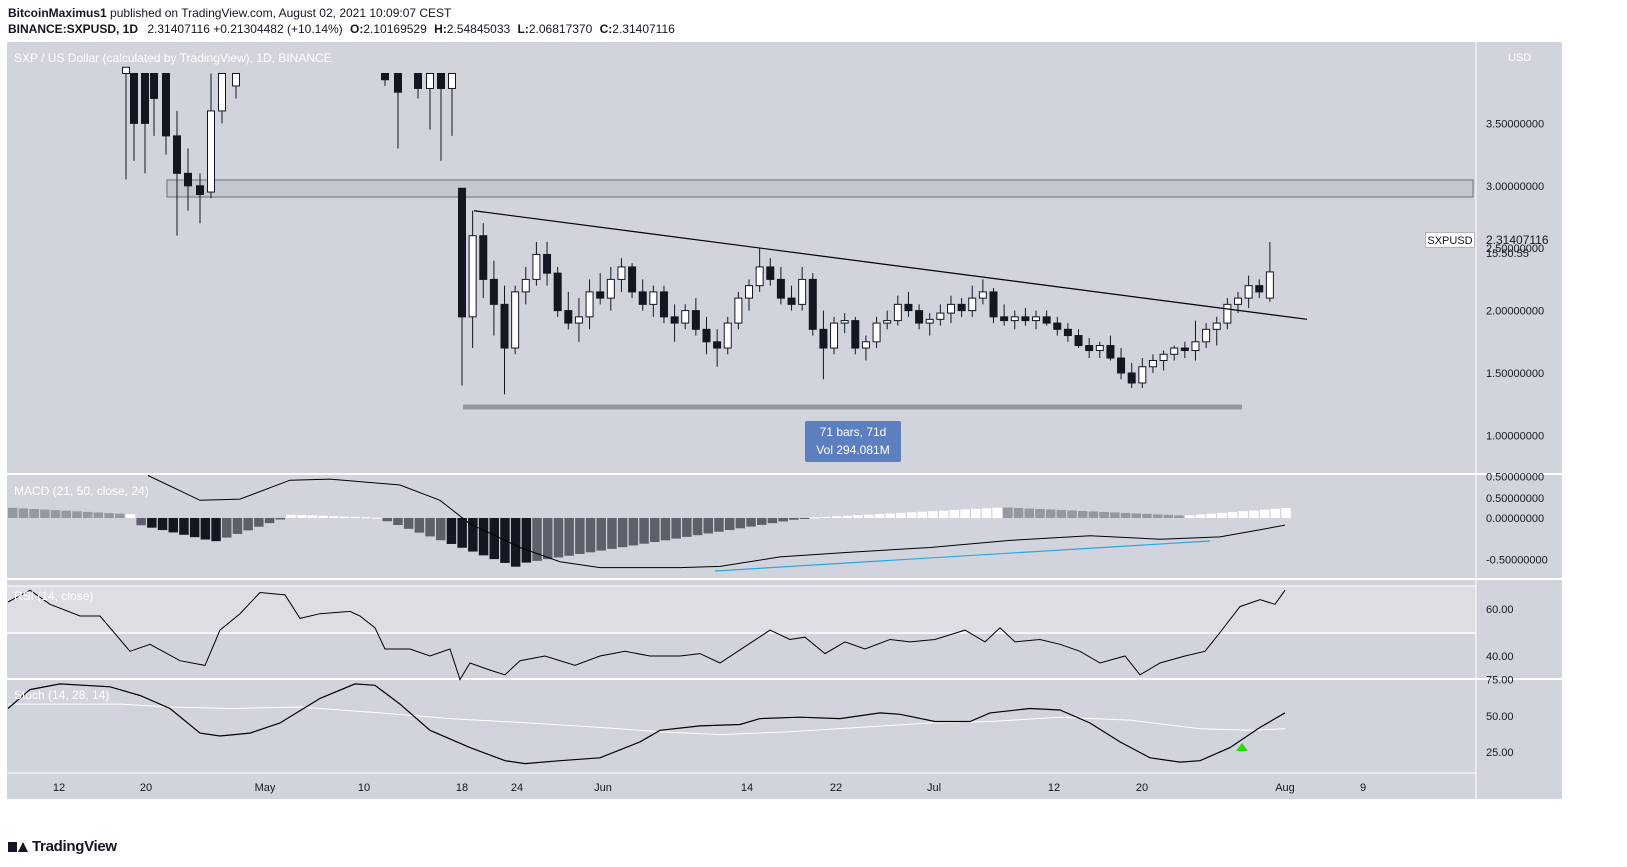 The image size is (1627, 867). What do you see at coordinates (890, 265) in the screenshot?
I see `descending-trendline` at bounding box center [890, 265].